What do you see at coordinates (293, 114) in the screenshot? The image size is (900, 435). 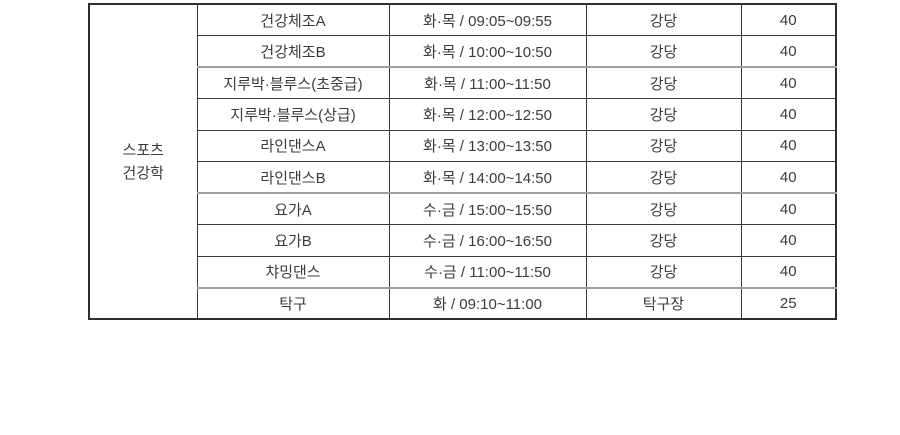 I see `program-cell: 지루박·블루스(상급)` at bounding box center [293, 114].